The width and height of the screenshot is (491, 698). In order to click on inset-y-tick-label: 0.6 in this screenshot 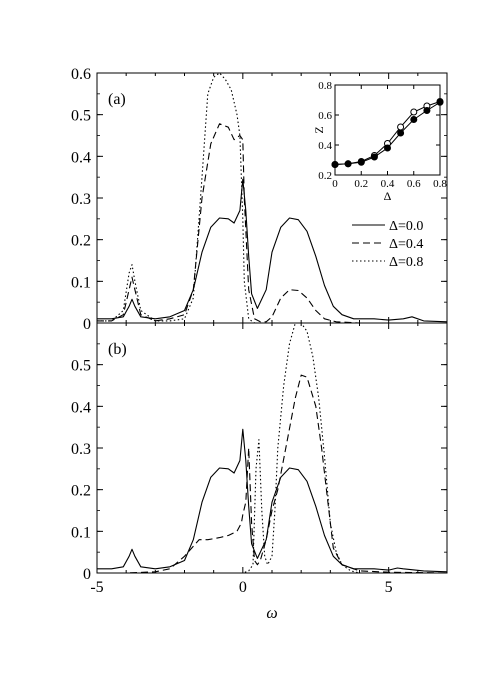, I will do `click(325, 116)`.